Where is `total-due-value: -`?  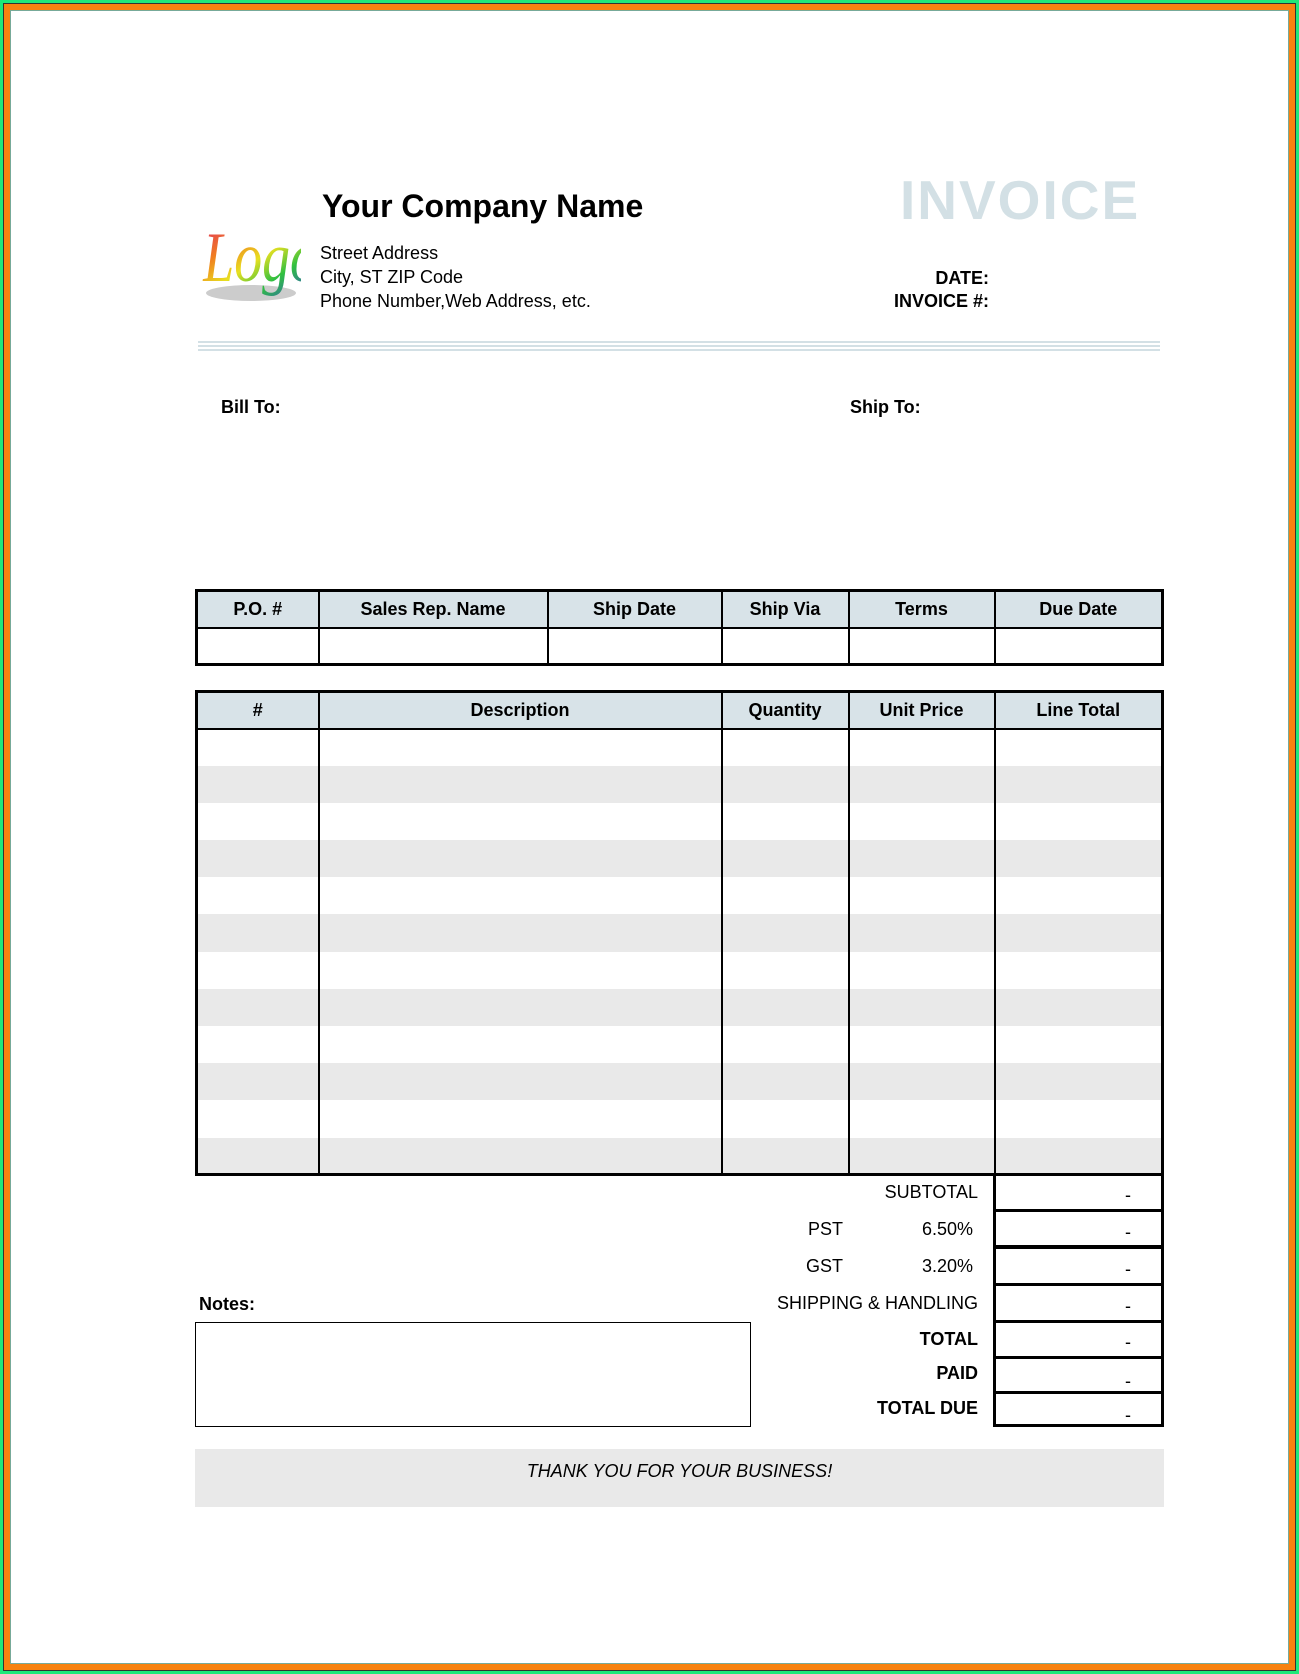 total-due-value: - is located at coordinates (1078, 1409).